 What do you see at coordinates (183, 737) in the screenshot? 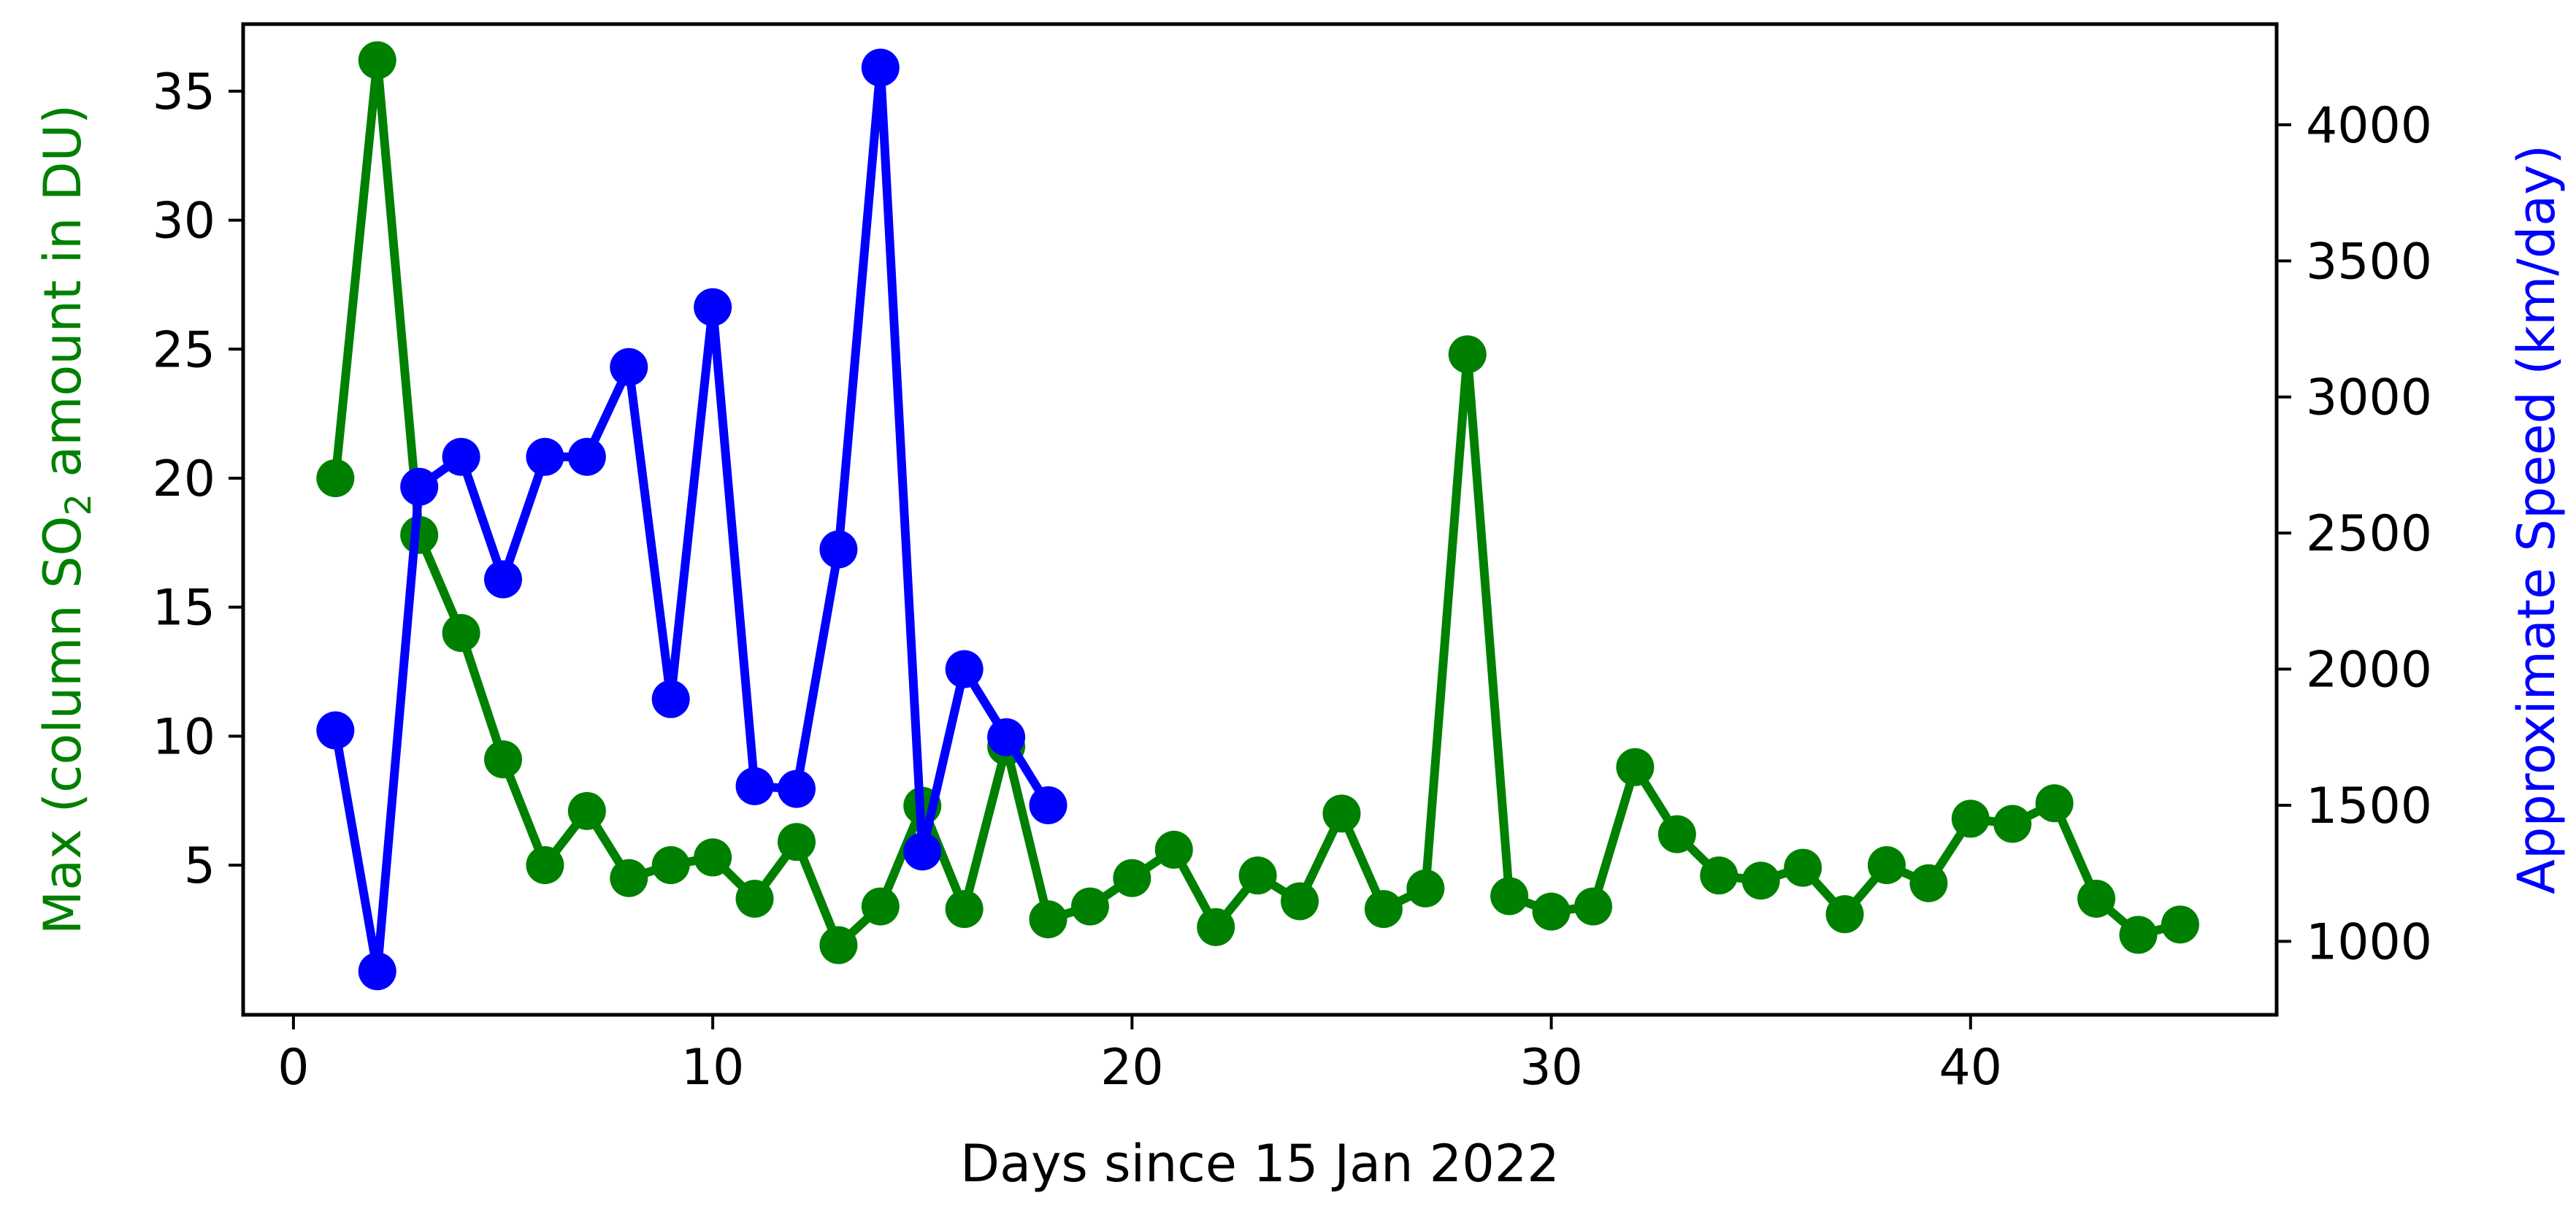
I see `y-left-tick-label: 10` at bounding box center [183, 737].